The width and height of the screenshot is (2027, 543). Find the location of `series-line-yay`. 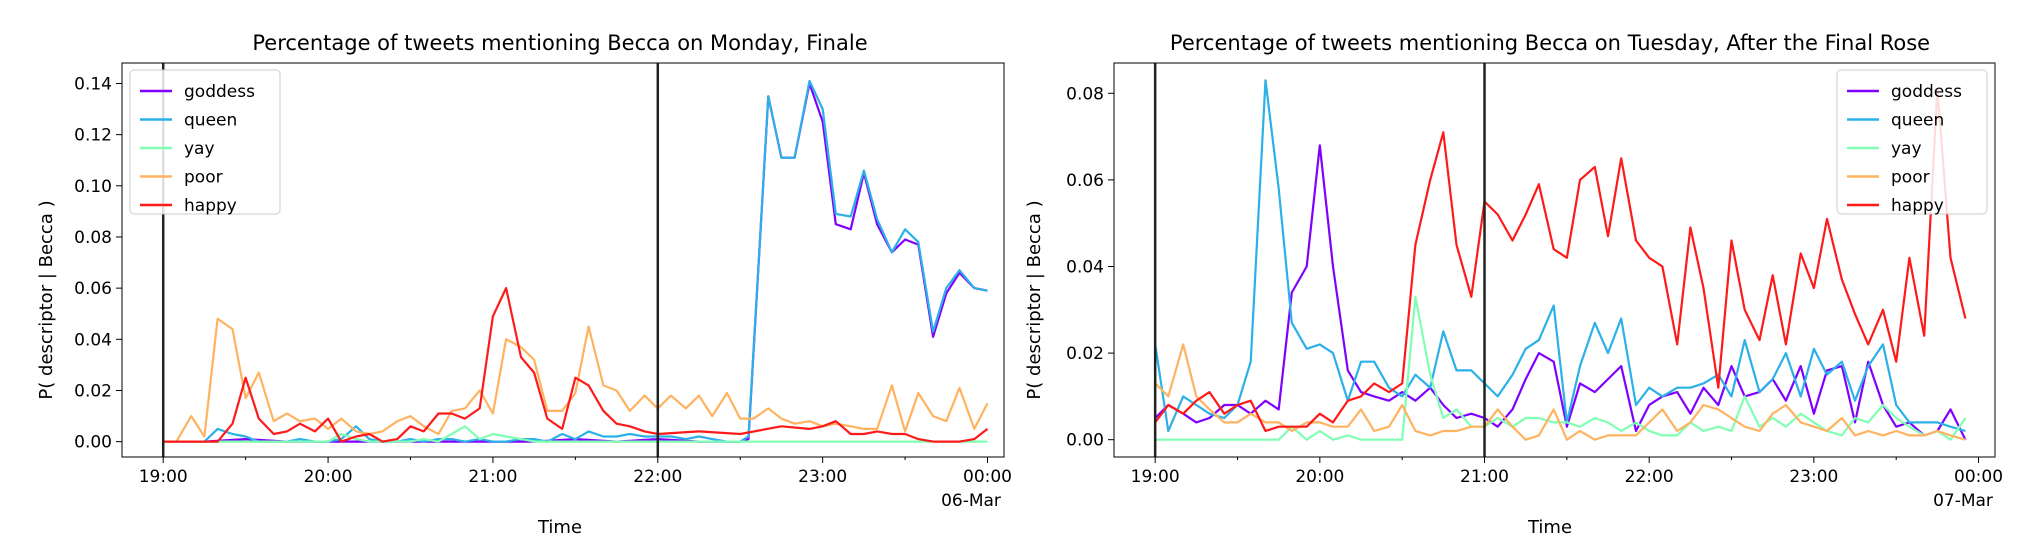

series-line-yay is located at coordinates (1561, 368).